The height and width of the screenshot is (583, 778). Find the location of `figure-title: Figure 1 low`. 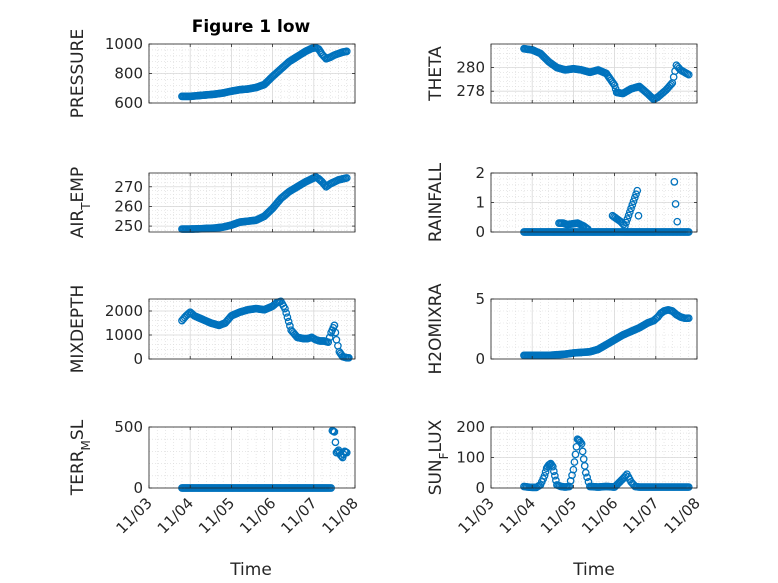

figure-title: Figure 1 low is located at coordinates (251, 27).